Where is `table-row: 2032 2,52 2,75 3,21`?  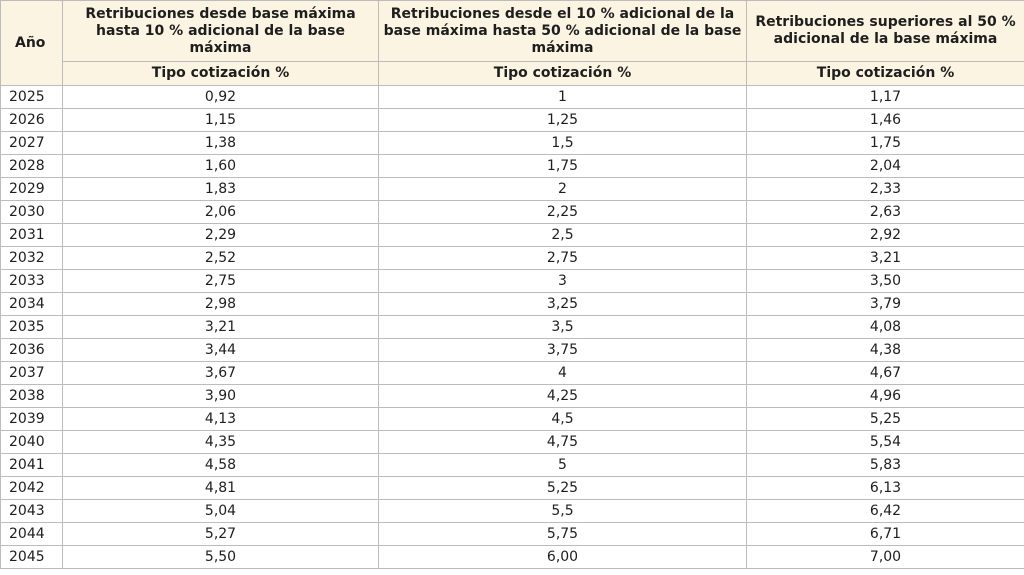 table-row: 2032 2,52 2,75 3,21 is located at coordinates (512, 258).